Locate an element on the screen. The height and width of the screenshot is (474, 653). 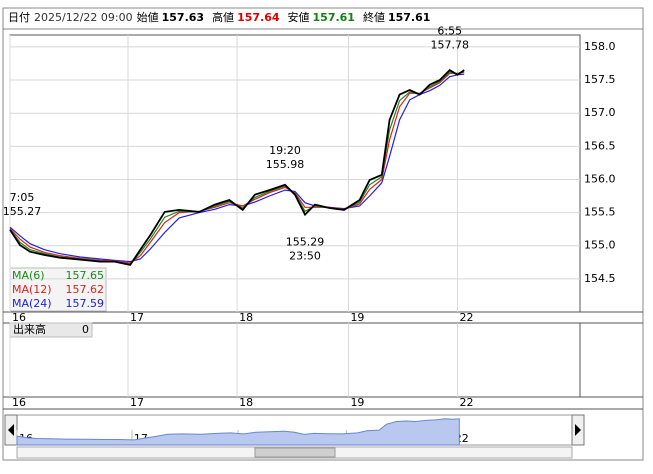
annotation-time: 19:20 is located at coordinates (285, 150).